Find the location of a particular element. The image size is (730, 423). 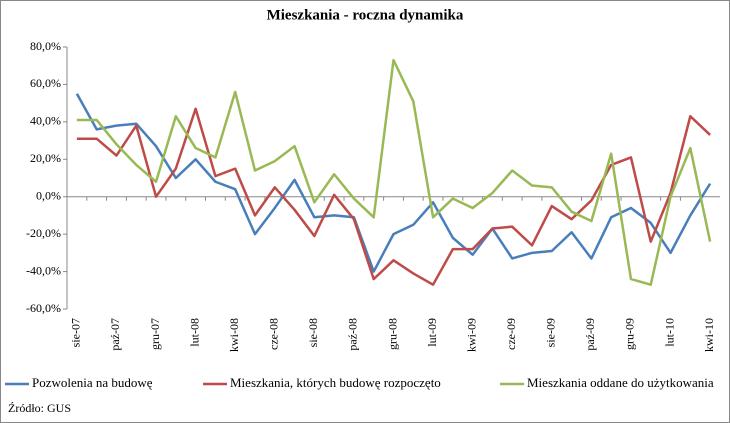

x-tick-label: sie-07 is located at coordinates (76, 332).